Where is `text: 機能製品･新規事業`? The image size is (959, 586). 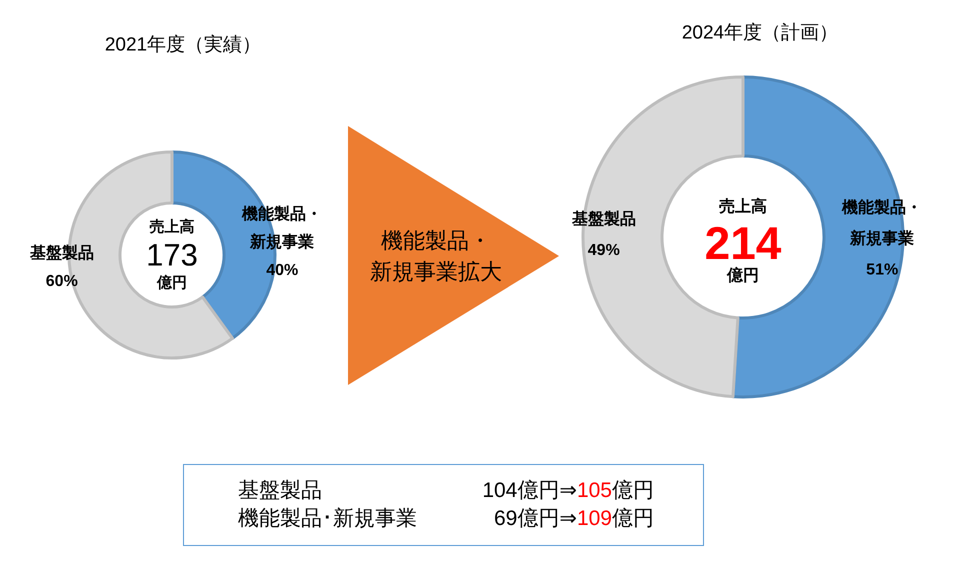 text: 機能製品･新規事業 is located at coordinates (327, 519).